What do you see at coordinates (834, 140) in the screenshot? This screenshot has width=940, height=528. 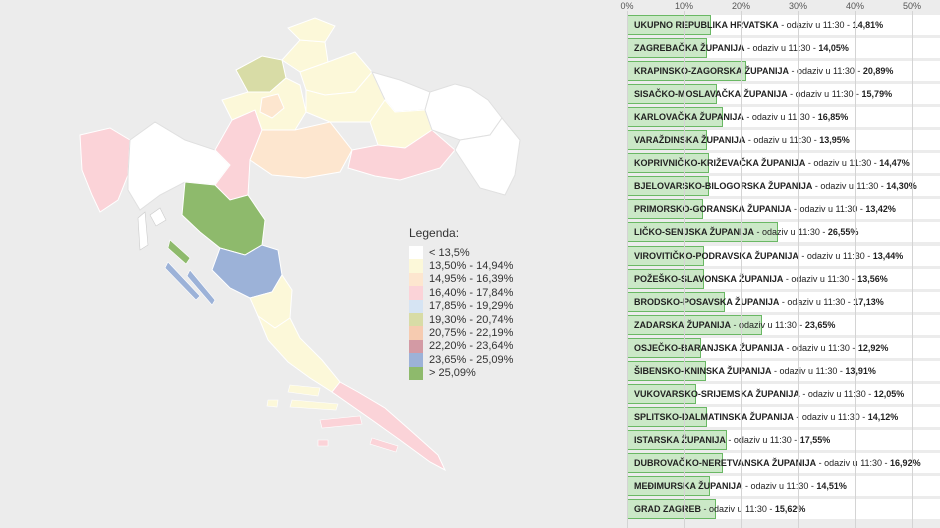 I see `bar-value-label: 13,95%` at bounding box center [834, 140].